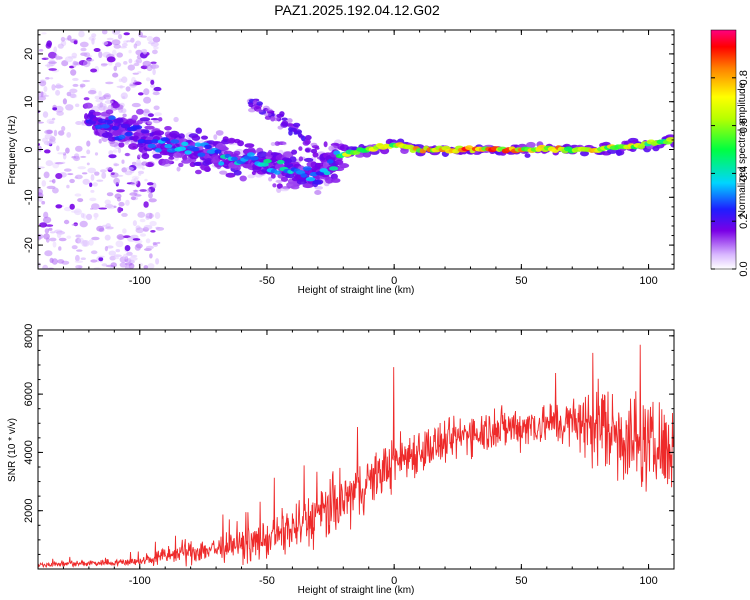 This screenshot has width=750, height=600. Describe the element at coordinates (521, 581) in the screenshot. I see `x-tick-label: 50` at that location.